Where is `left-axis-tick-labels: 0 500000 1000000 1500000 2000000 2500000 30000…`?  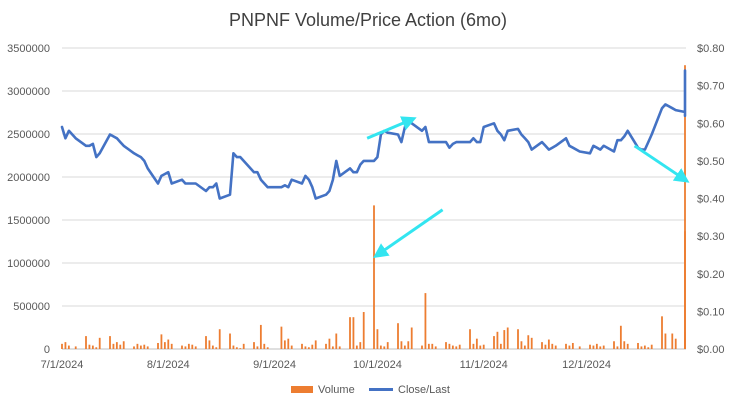 left-axis-tick-labels: 0 500000 1000000 1500000 2000000 2500000 30000… is located at coordinates (28, 199).